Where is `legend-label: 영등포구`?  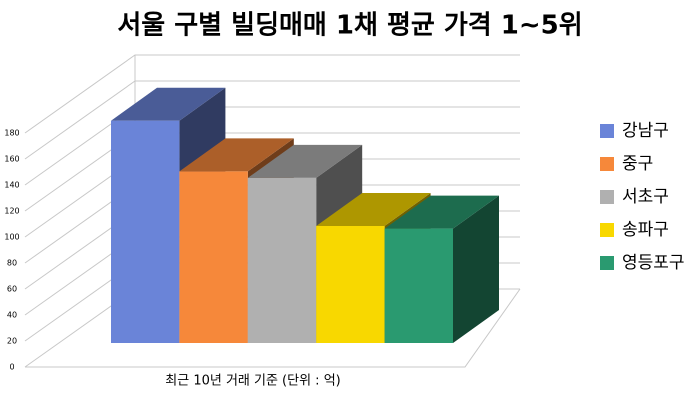
legend-label: 영등포구 is located at coordinates (653, 263).